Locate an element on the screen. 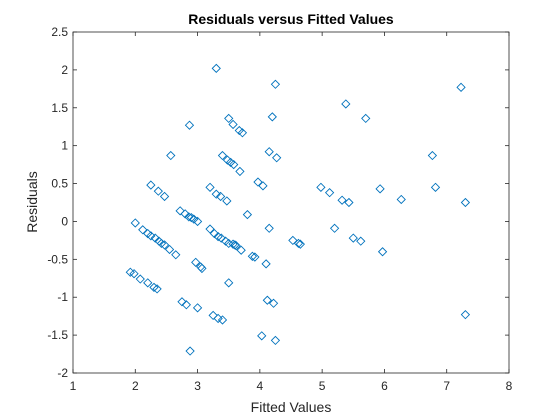  x-tick-label: 7 is located at coordinates (446, 386).